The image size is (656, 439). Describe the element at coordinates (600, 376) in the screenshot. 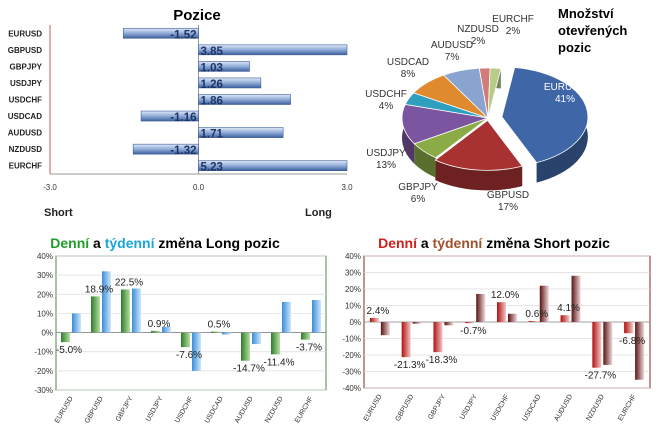

I see `data-label: -27.7%` at that location.